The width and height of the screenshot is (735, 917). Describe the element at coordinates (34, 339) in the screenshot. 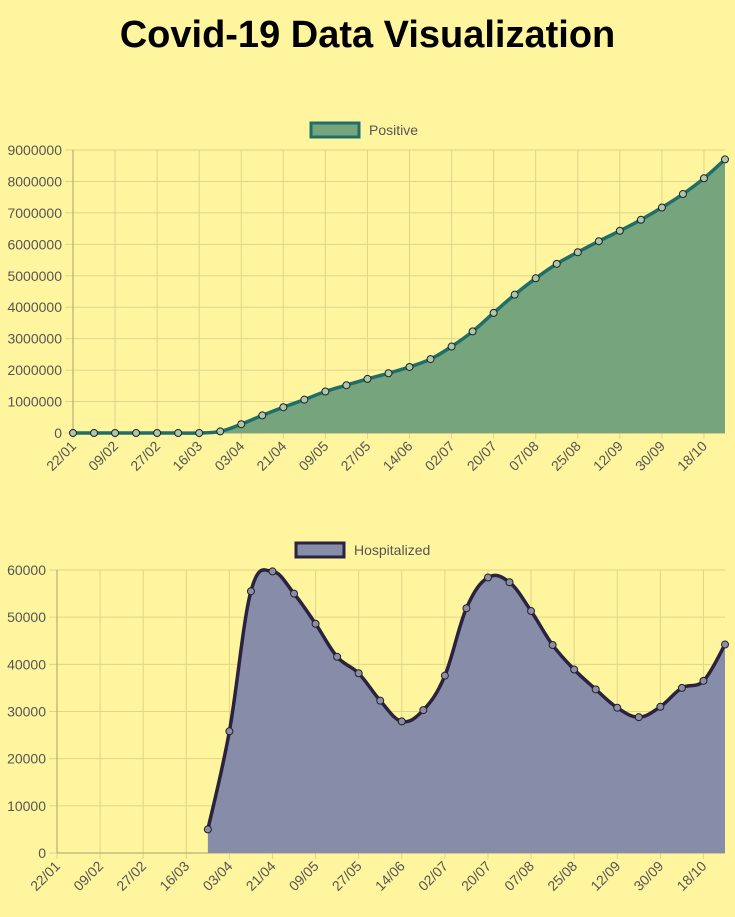

I see `y-tick-label: 3000000` at that location.